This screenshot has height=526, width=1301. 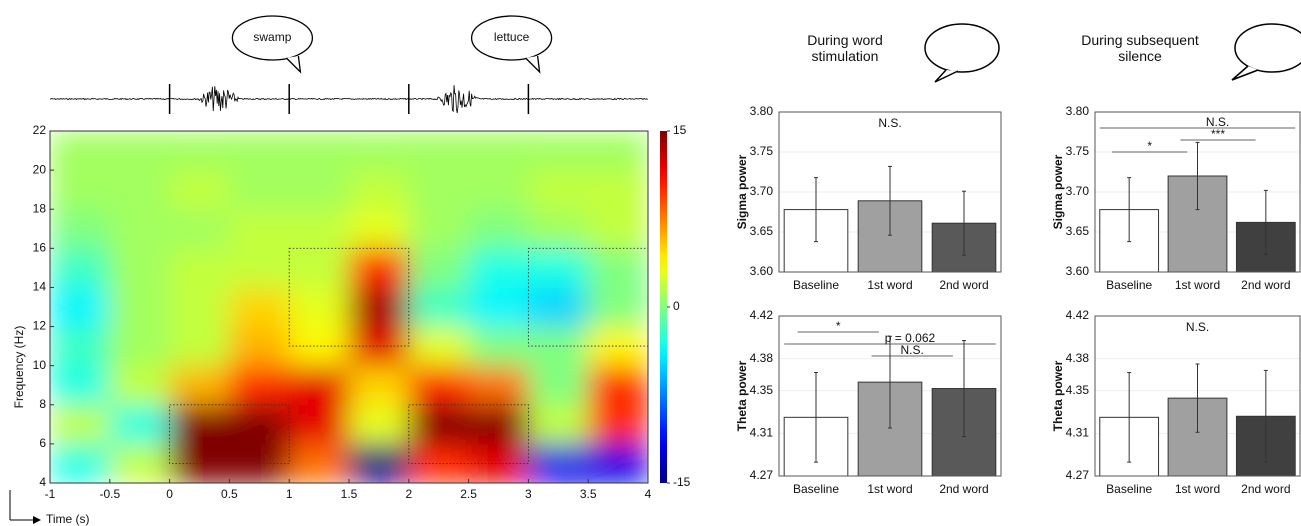 I want to click on y-tick-label: 4.31, so click(x=762, y=433).